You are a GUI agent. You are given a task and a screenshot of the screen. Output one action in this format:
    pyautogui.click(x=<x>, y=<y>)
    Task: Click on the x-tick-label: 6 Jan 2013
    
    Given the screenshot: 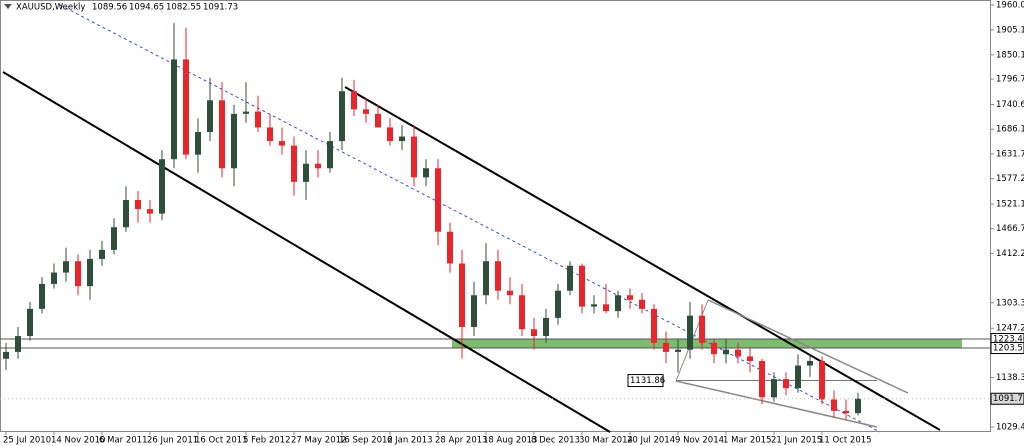 What is the action you would take?
    pyautogui.click(x=410, y=441)
    